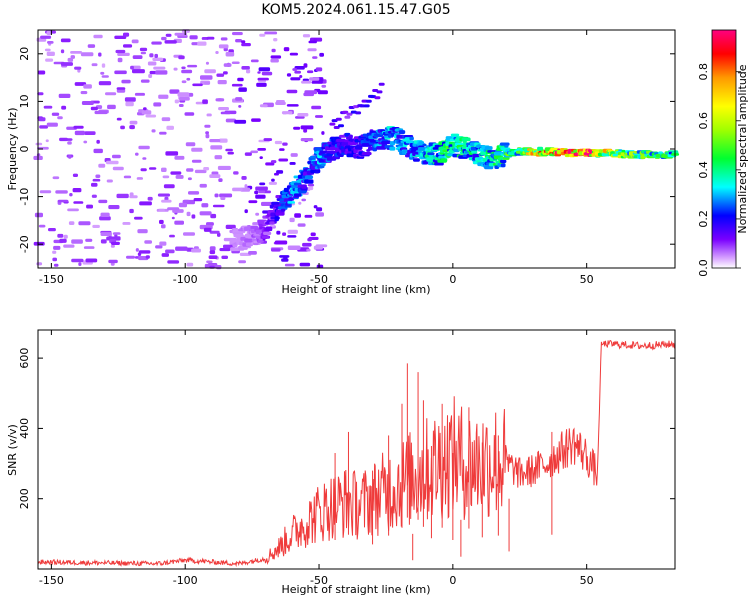  I want to click on y-tick-label: -10, so click(24, 197).